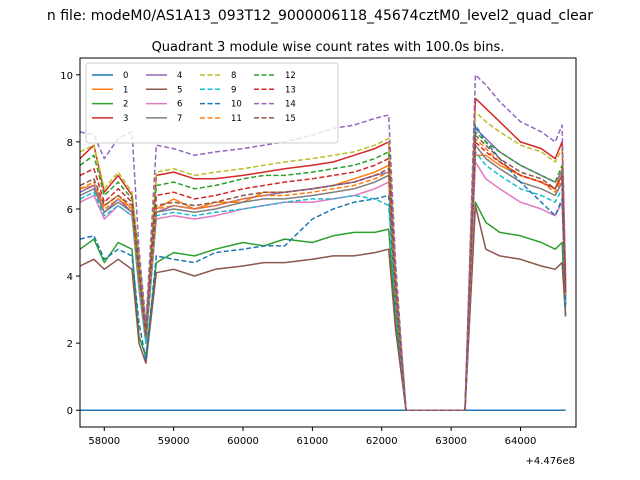  What do you see at coordinates (233, 90) in the screenshot?
I see `legend-label-9: 9` at bounding box center [233, 90].